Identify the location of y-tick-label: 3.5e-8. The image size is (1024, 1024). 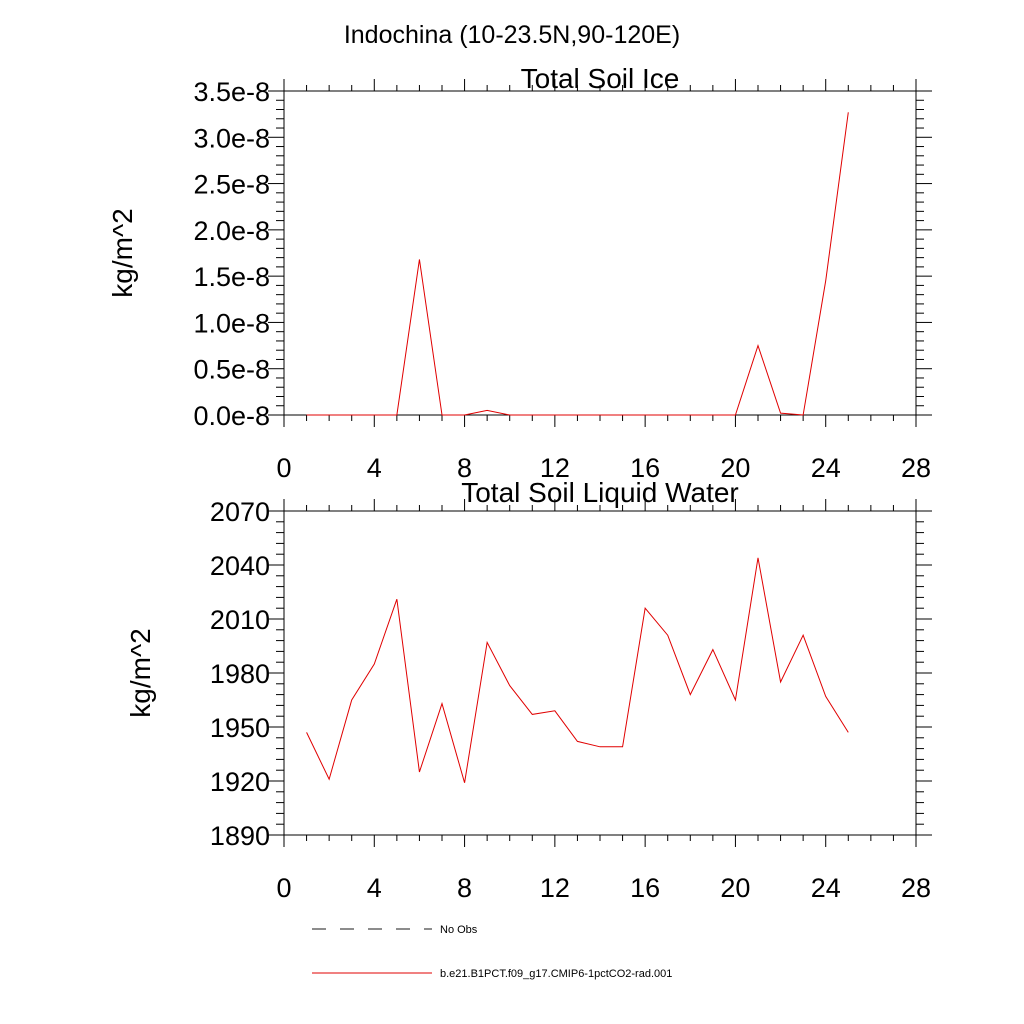
(231, 92).